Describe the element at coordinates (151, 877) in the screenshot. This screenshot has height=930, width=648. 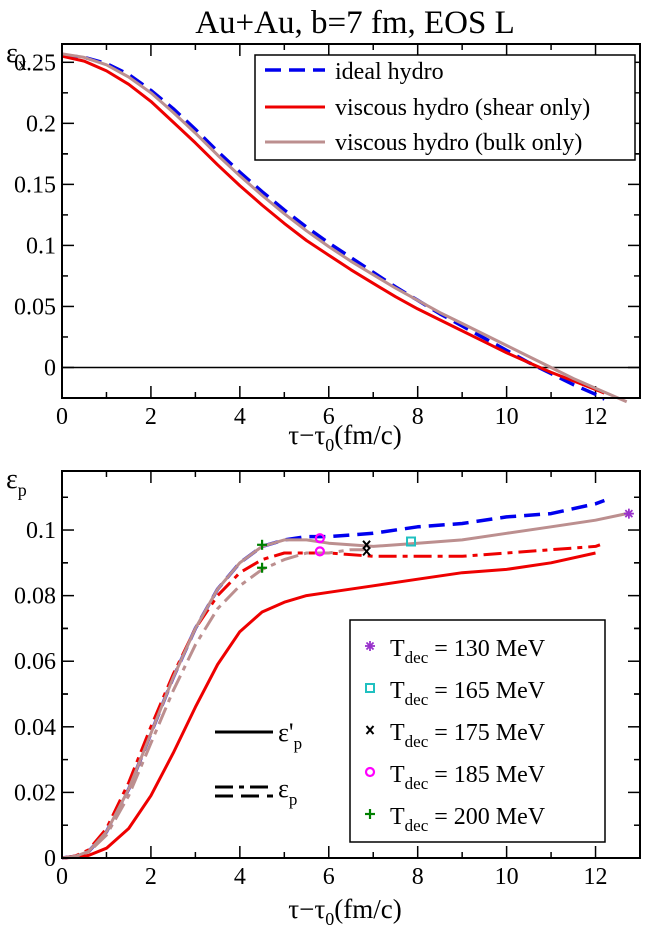
I see `bottom-x-tick-label: 2` at that location.